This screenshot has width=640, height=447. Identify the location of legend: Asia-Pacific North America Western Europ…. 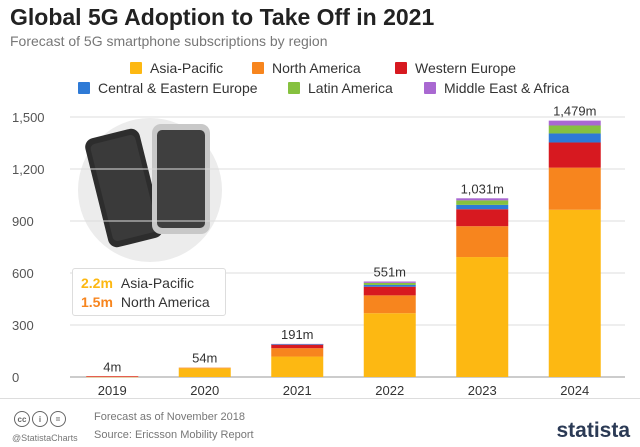
(320, 79).